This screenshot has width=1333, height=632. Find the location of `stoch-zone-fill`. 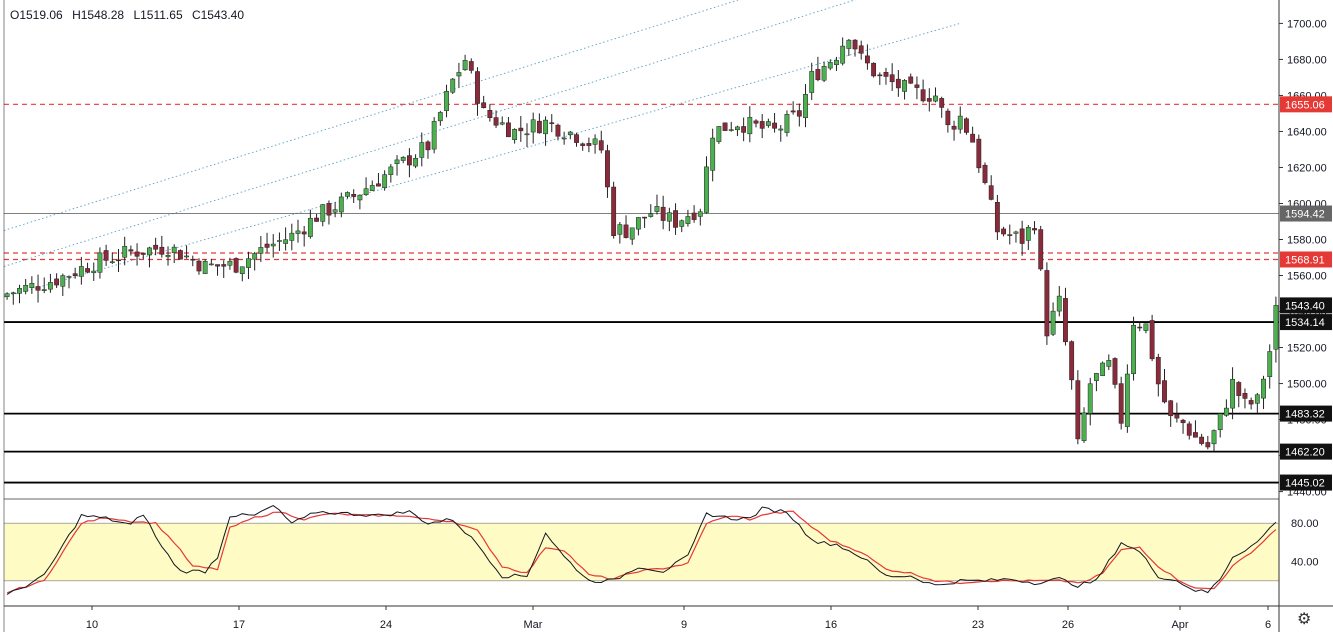

stoch-zone-fill is located at coordinates (641, 552).